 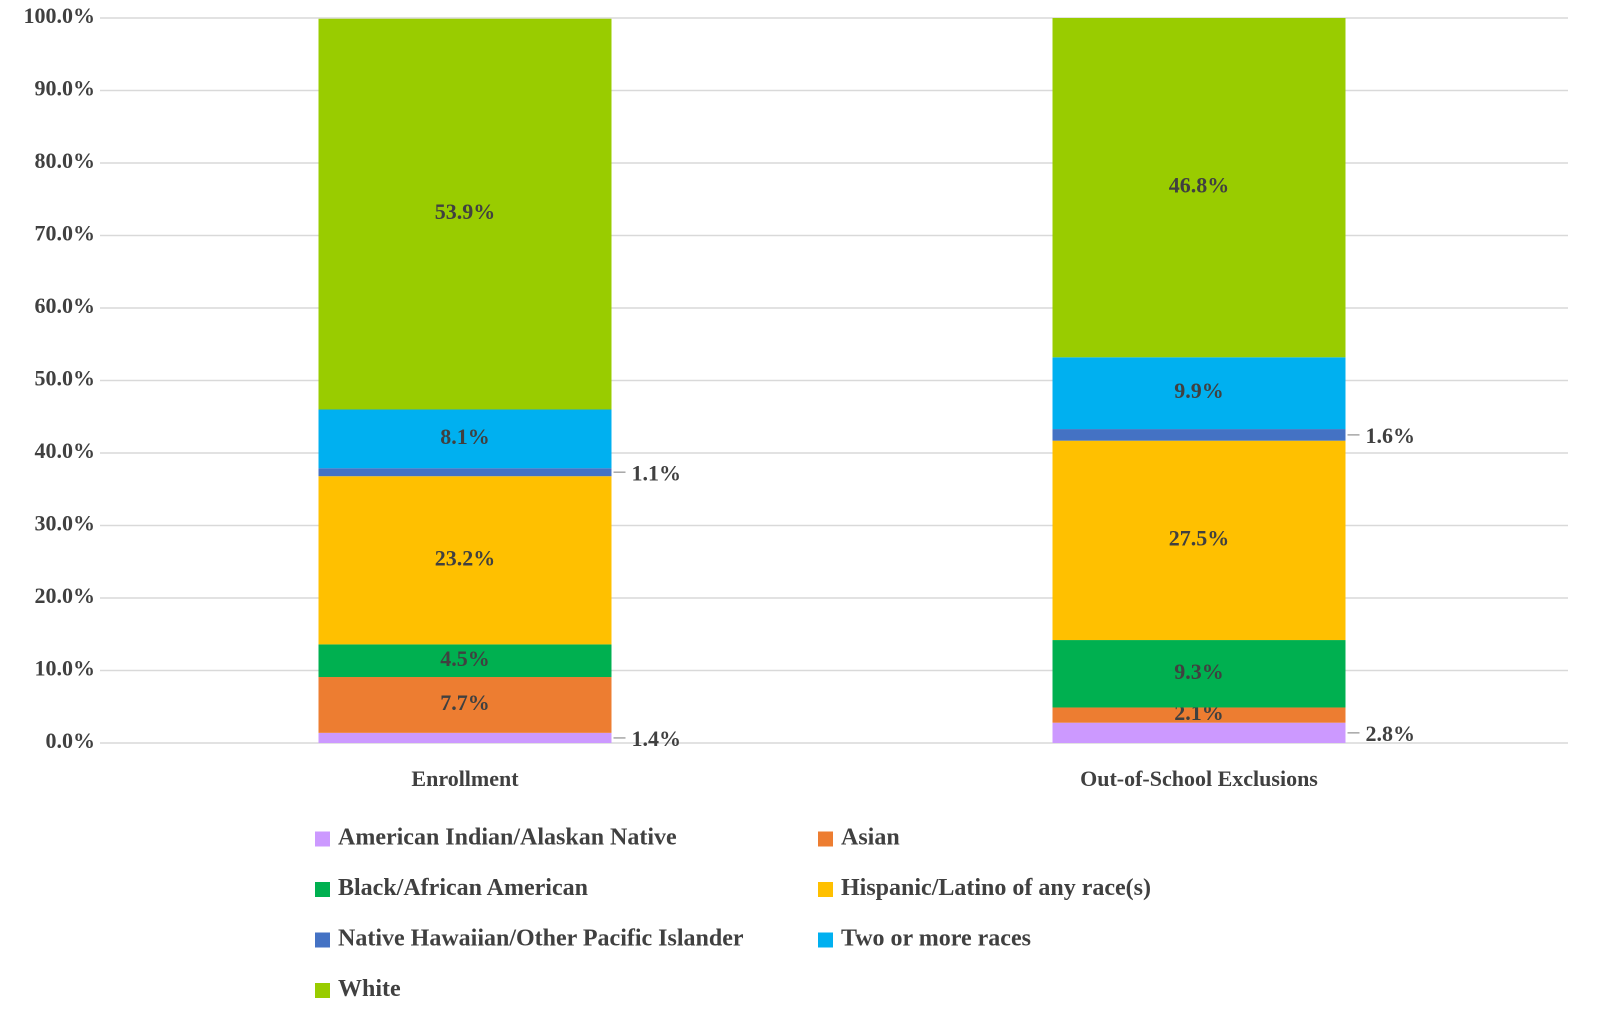 I want to click on data-label: 2.8%, so click(x=1391, y=733).